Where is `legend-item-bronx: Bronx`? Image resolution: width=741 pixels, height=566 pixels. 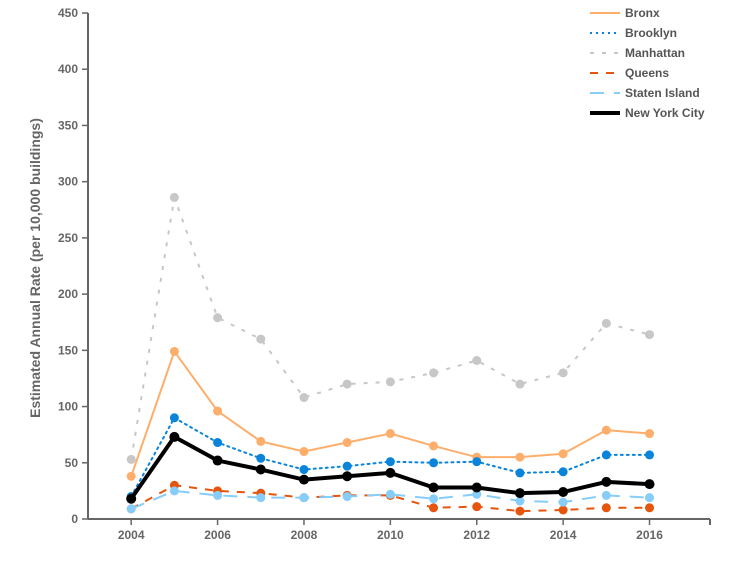 legend-item-bronx: Bronx is located at coordinates (625, 13).